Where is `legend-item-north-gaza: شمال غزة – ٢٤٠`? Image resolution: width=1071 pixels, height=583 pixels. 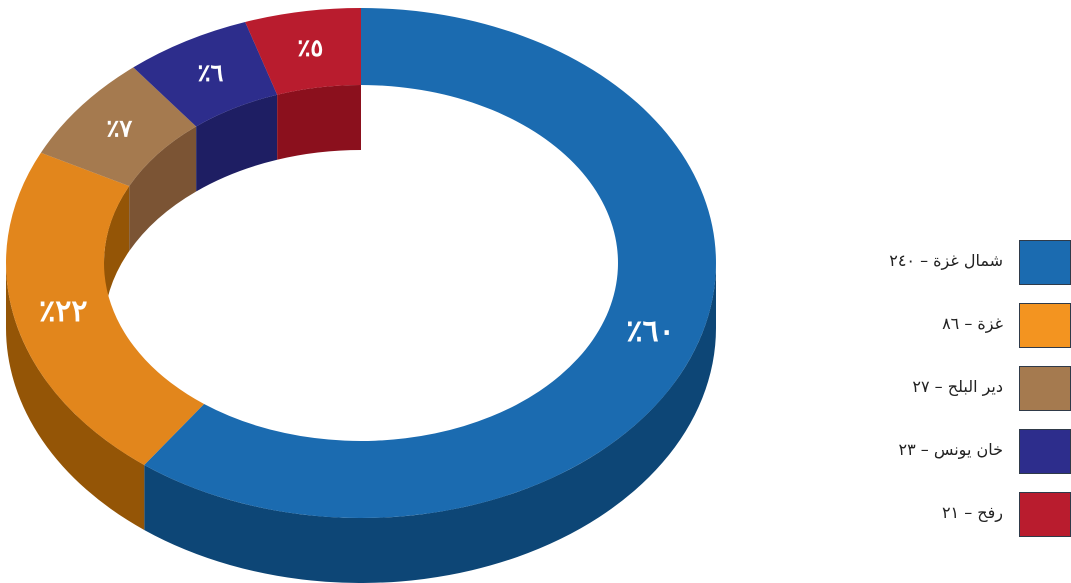
legend-item-north-gaza: شمال غزة – ٢٤٠ is located at coordinates (955, 271).